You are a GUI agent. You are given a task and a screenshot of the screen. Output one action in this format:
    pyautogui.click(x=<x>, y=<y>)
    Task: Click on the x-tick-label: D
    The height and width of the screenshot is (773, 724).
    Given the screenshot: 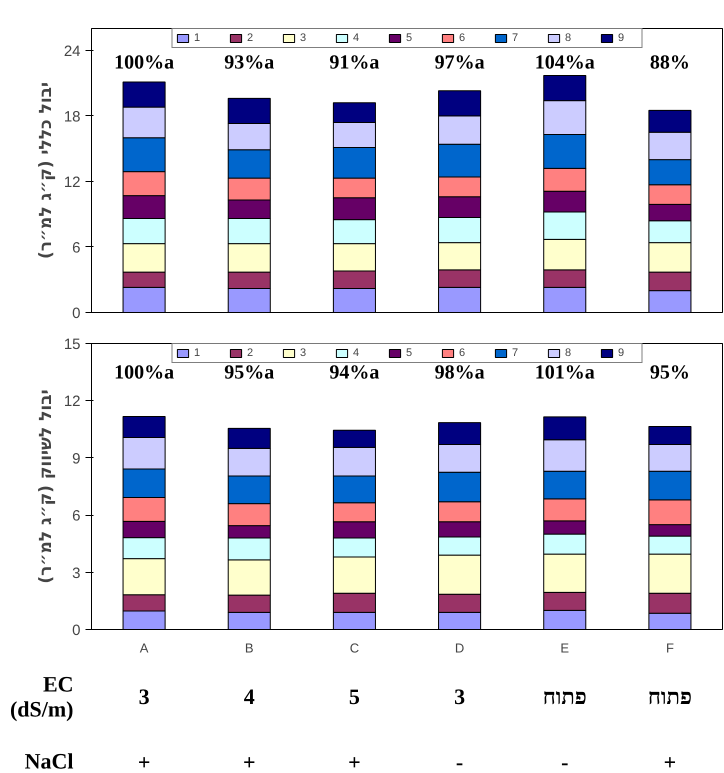 What is the action you would take?
    pyautogui.click(x=459, y=648)
    